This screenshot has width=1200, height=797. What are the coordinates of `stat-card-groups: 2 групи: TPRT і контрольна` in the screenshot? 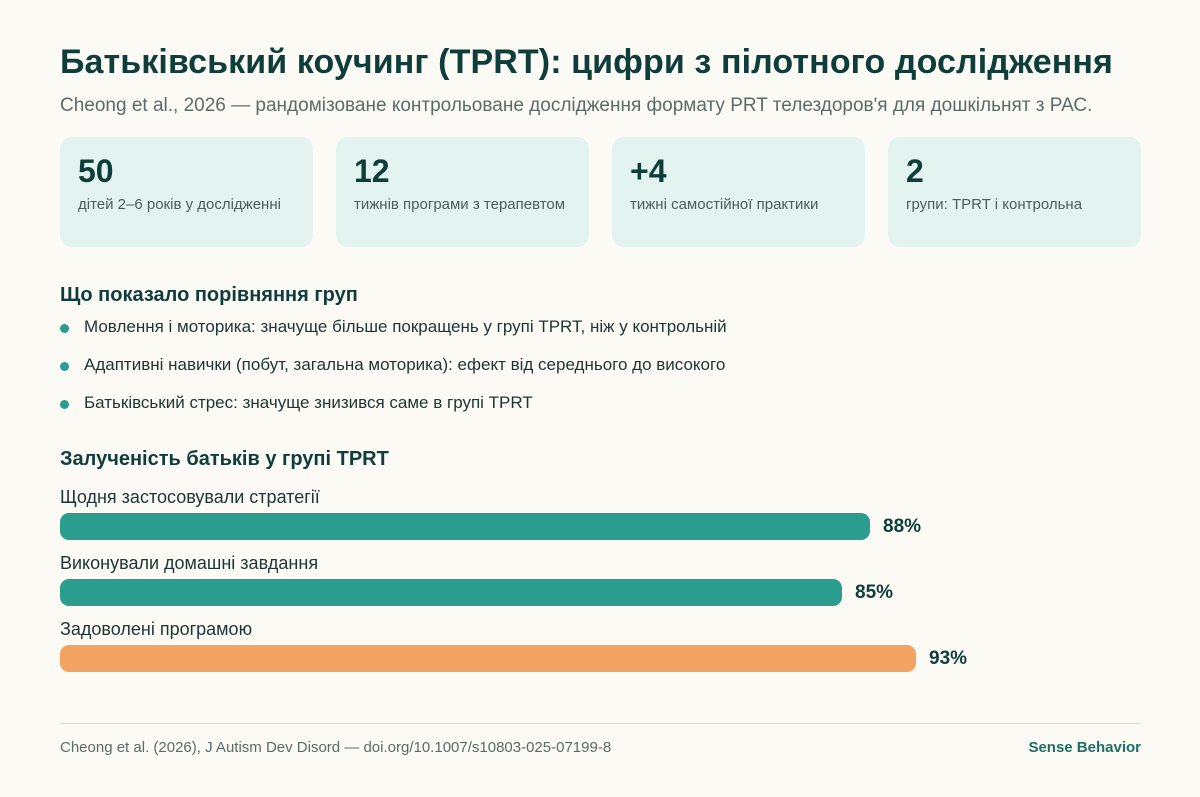 It's located at (1014, 192).